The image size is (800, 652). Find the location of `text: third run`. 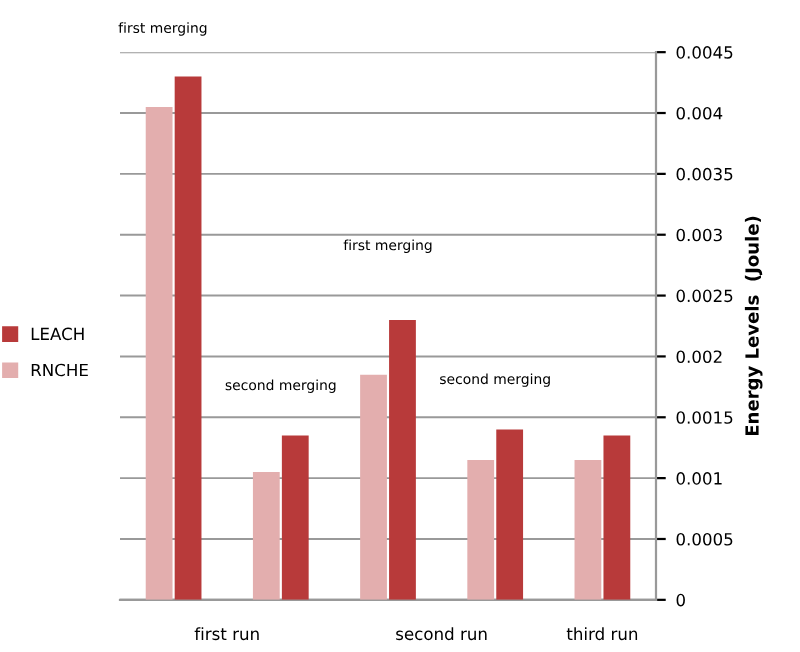

text: third run is located at coordinates (602, 634).